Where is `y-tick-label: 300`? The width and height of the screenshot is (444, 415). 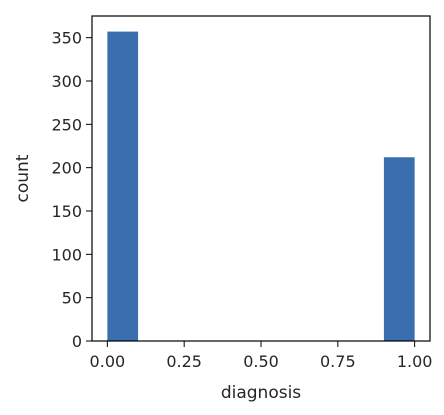
y-tick-label: 300 is located at coordinates (66, 81).